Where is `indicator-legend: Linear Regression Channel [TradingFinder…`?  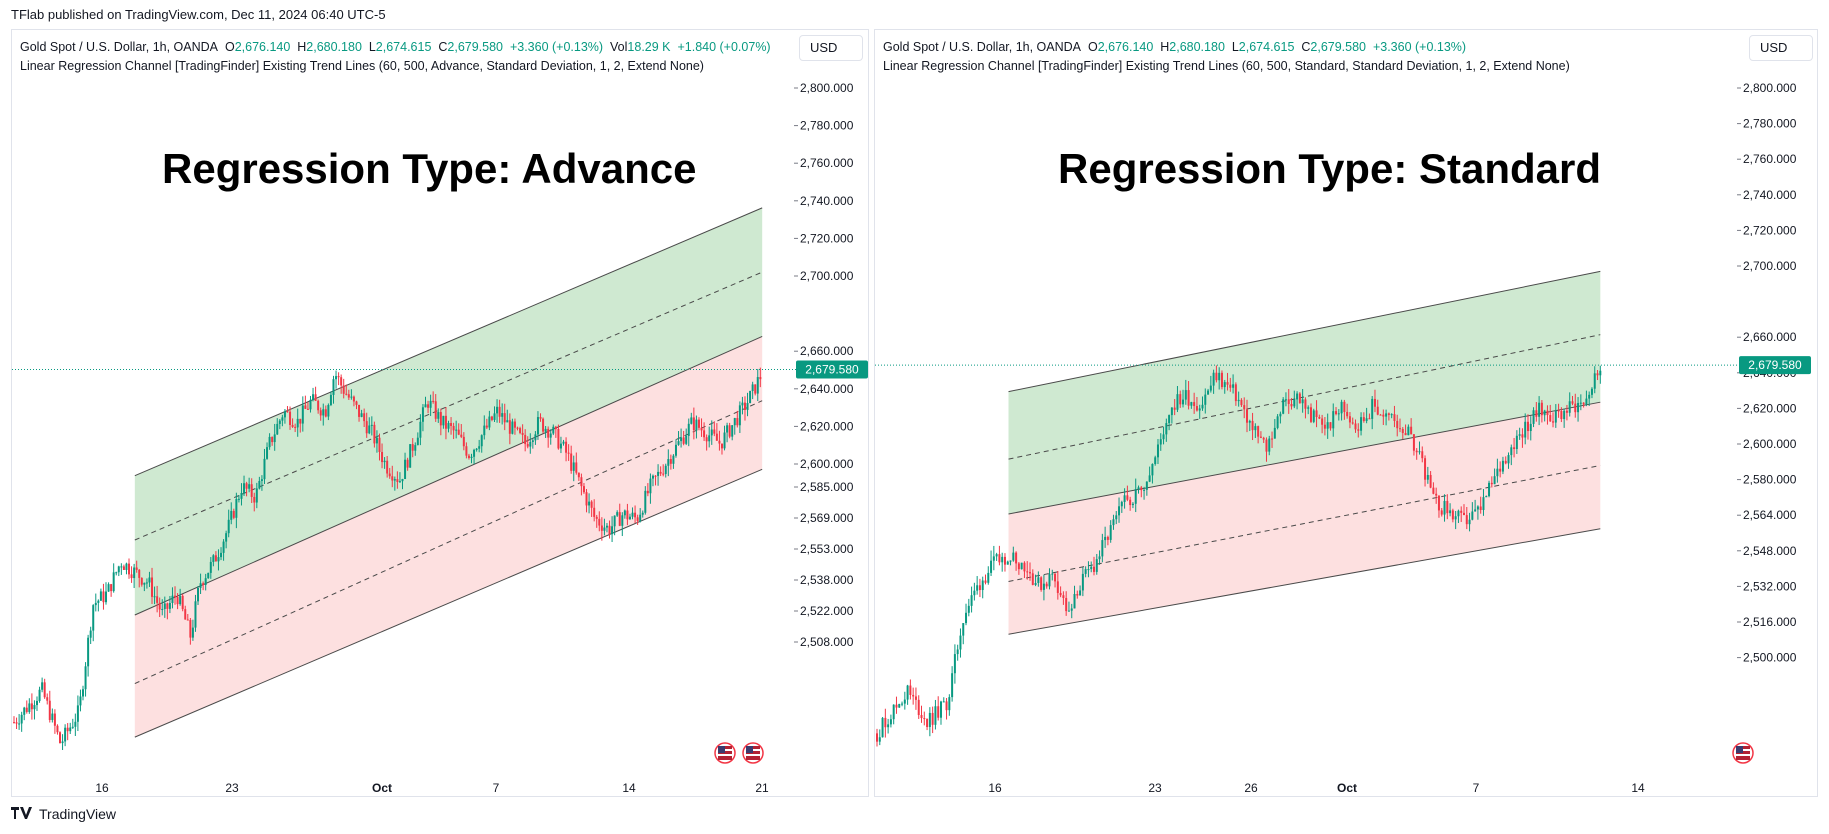
indicator-legend: Linear Regression Channel [TradingFinder… is located at coordinates (362, 66).